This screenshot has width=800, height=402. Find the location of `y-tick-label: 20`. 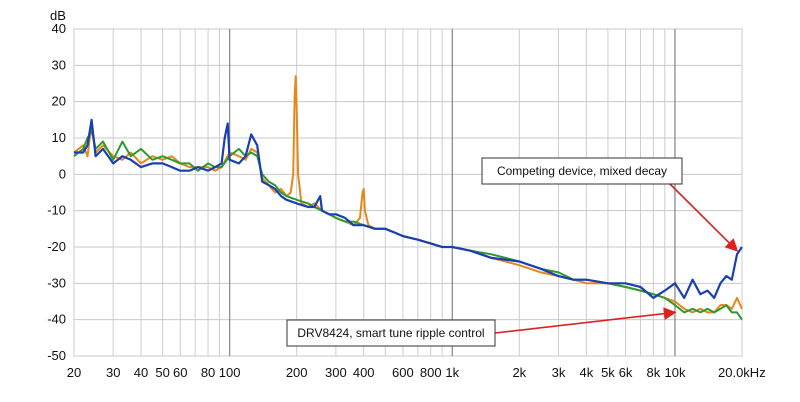

y-tick-label: 20 is located at coordinates (59, 101).